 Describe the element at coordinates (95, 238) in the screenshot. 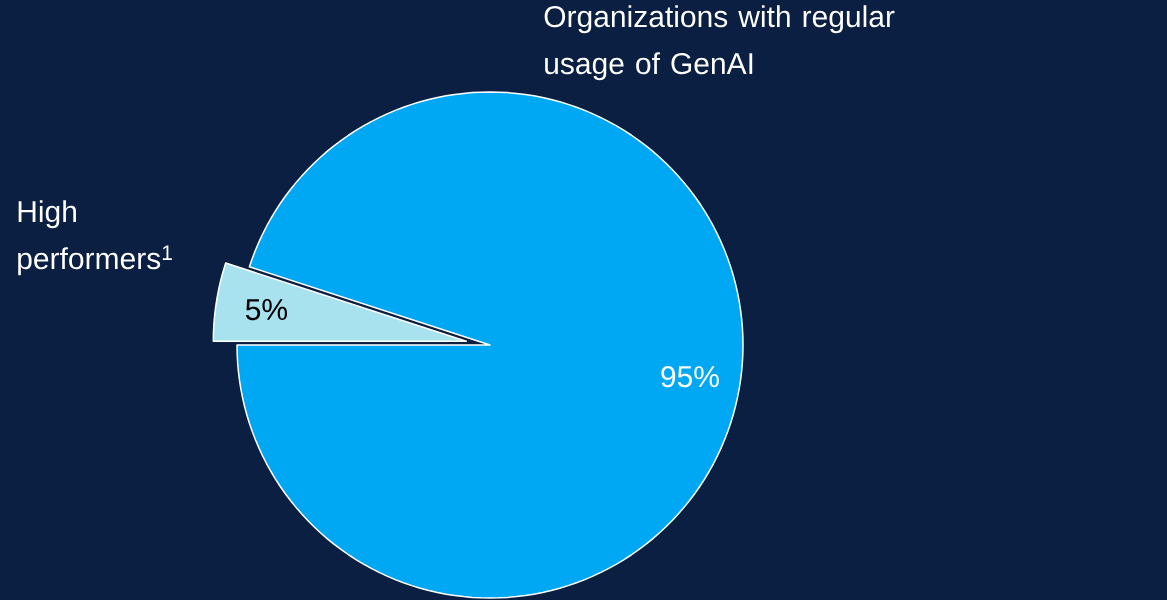

I see `slice-label: High performers$^{1}$` at that location.